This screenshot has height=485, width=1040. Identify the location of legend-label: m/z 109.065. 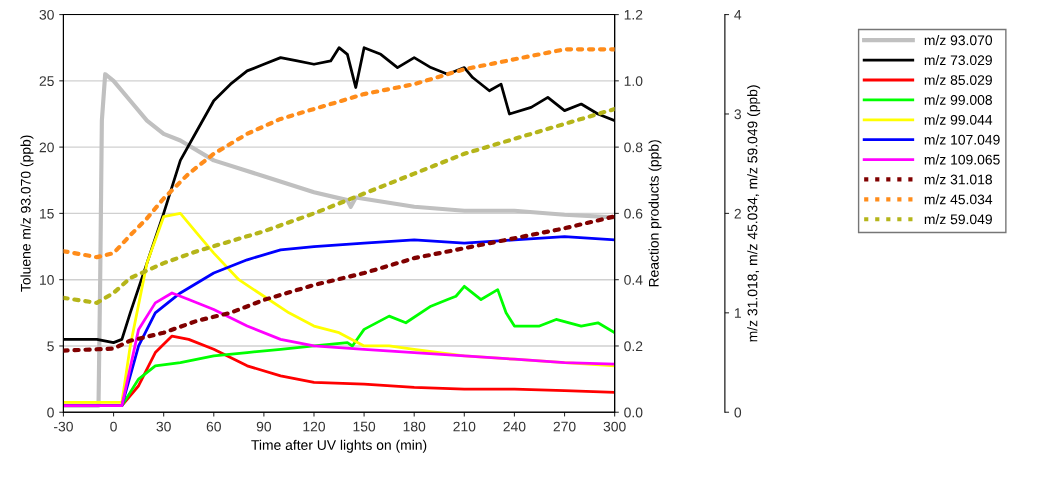
(962, 159).